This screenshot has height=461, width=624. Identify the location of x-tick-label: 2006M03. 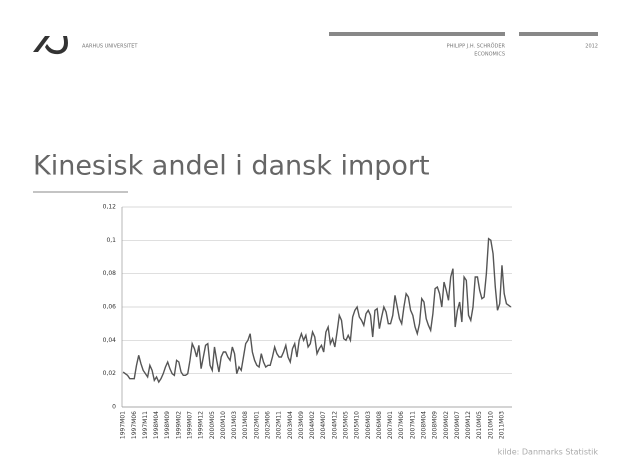
(368, 425).